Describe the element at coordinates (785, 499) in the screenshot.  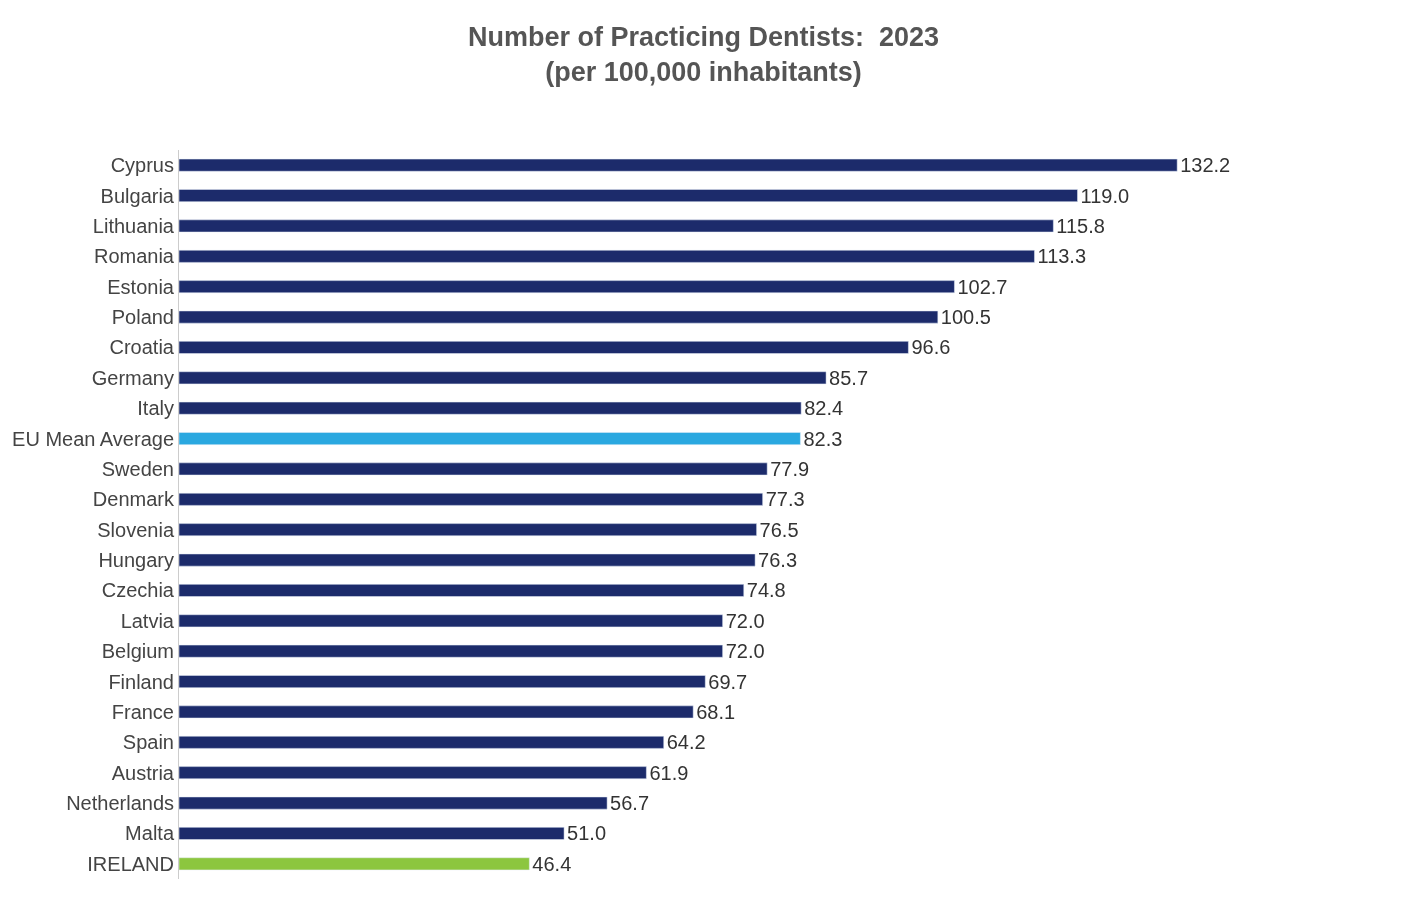
I see `data-label: 77.3` at that location.